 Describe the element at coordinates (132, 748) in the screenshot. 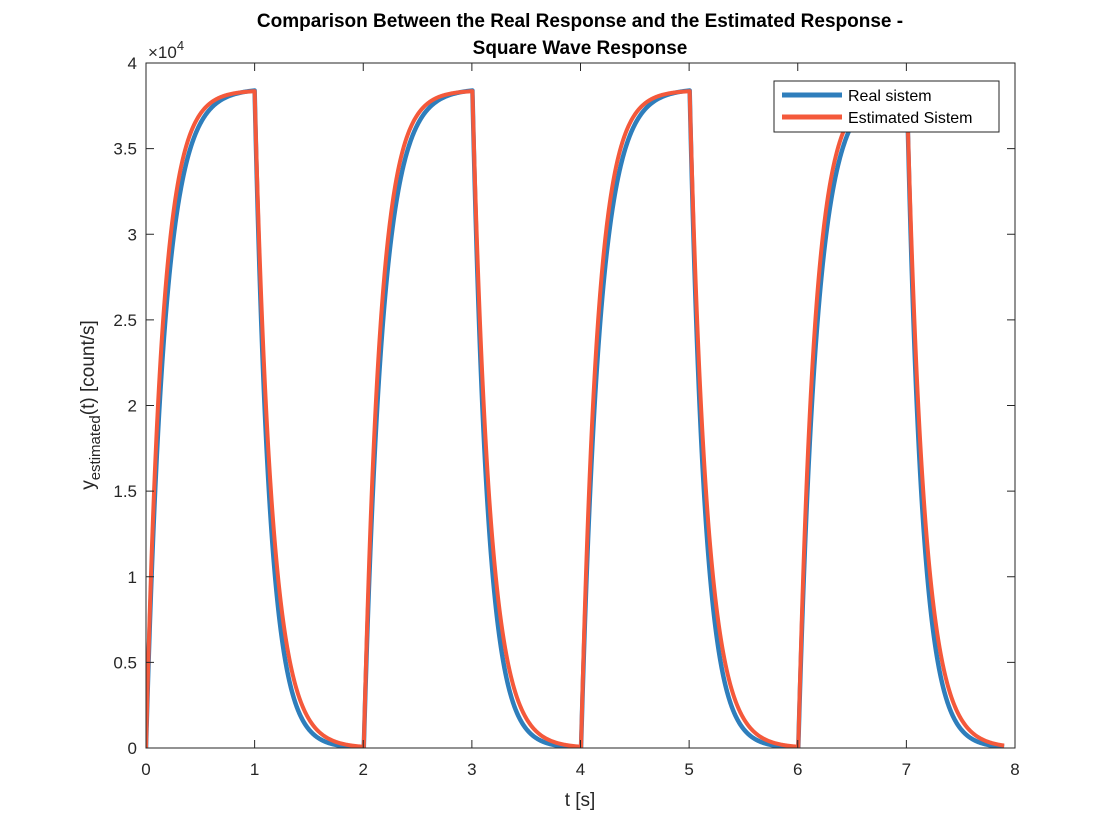

I see `y-tick-label: 0` at that location.